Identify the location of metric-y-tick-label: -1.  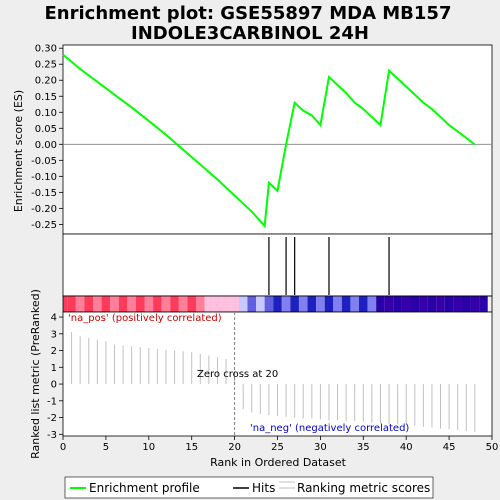
(52, 401).